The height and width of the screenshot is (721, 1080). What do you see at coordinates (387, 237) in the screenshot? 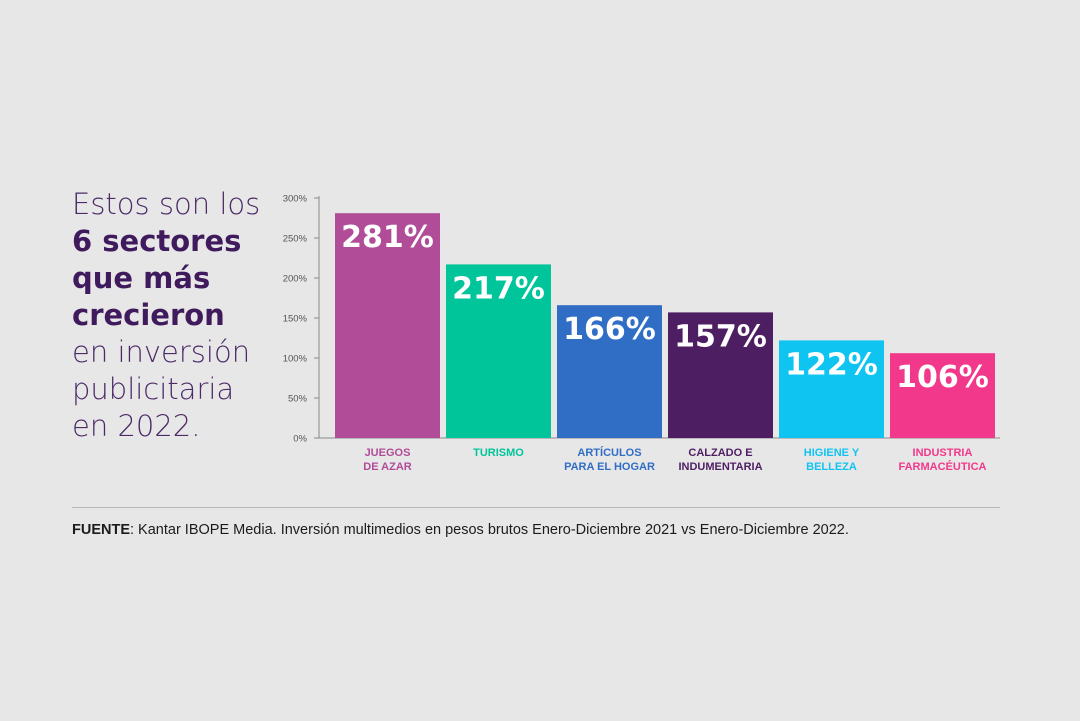
I see `bar-value-label: 281%` at bounding box center [387, 237].